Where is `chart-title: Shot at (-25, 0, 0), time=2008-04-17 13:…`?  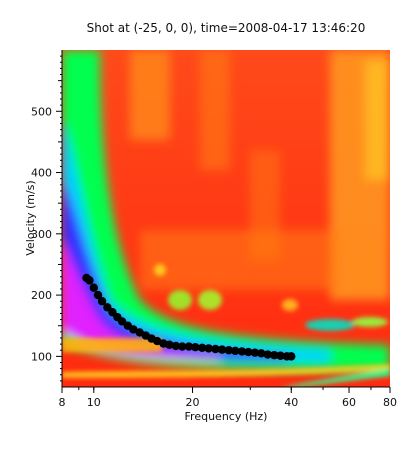
chart-title: Shot at (-25, 0, 0), time=2008-04-17 13:… is located at coordinates (226, 28).